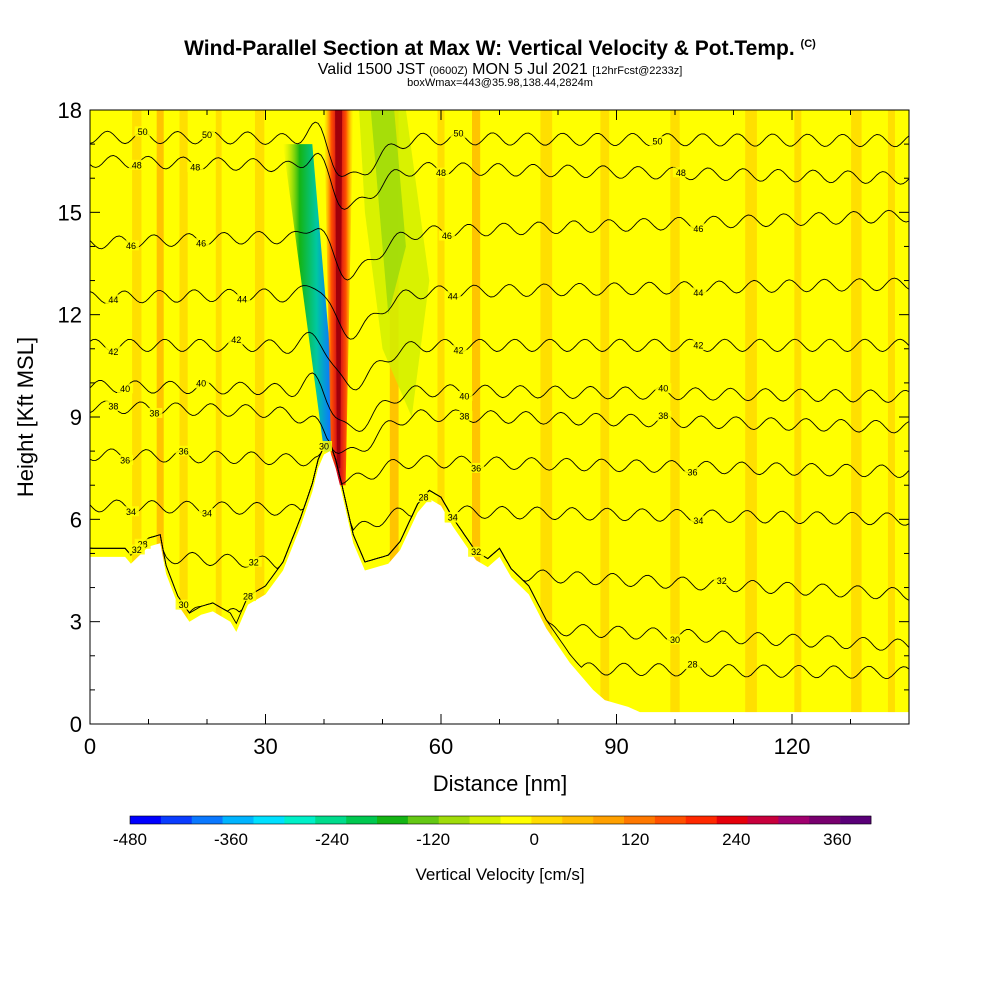 The image size is (1000, 1000). I want to click on x-tick-label: 90, so click(616, 746).